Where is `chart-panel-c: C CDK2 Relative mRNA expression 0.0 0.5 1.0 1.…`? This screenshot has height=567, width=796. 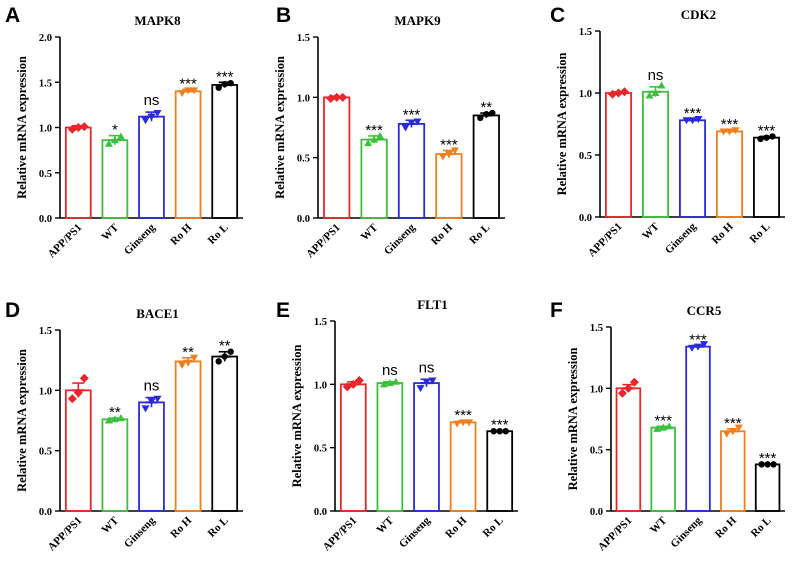 chart-panel-c: C CDK2 Relative mRNA expression 0.0 0.5 1.0 1.… is located at coordinates (667, 131).